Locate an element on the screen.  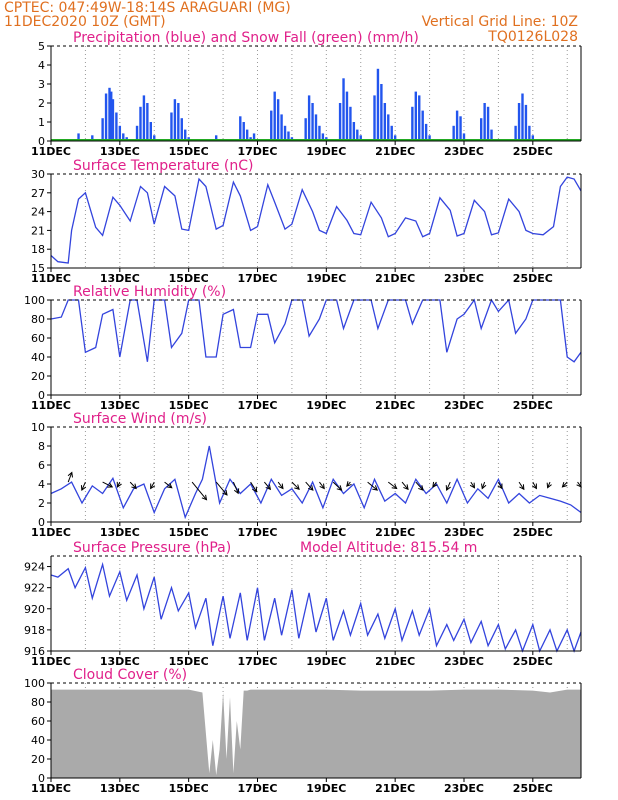
y-tick-label: 18 is located at coordinates (38, 249).